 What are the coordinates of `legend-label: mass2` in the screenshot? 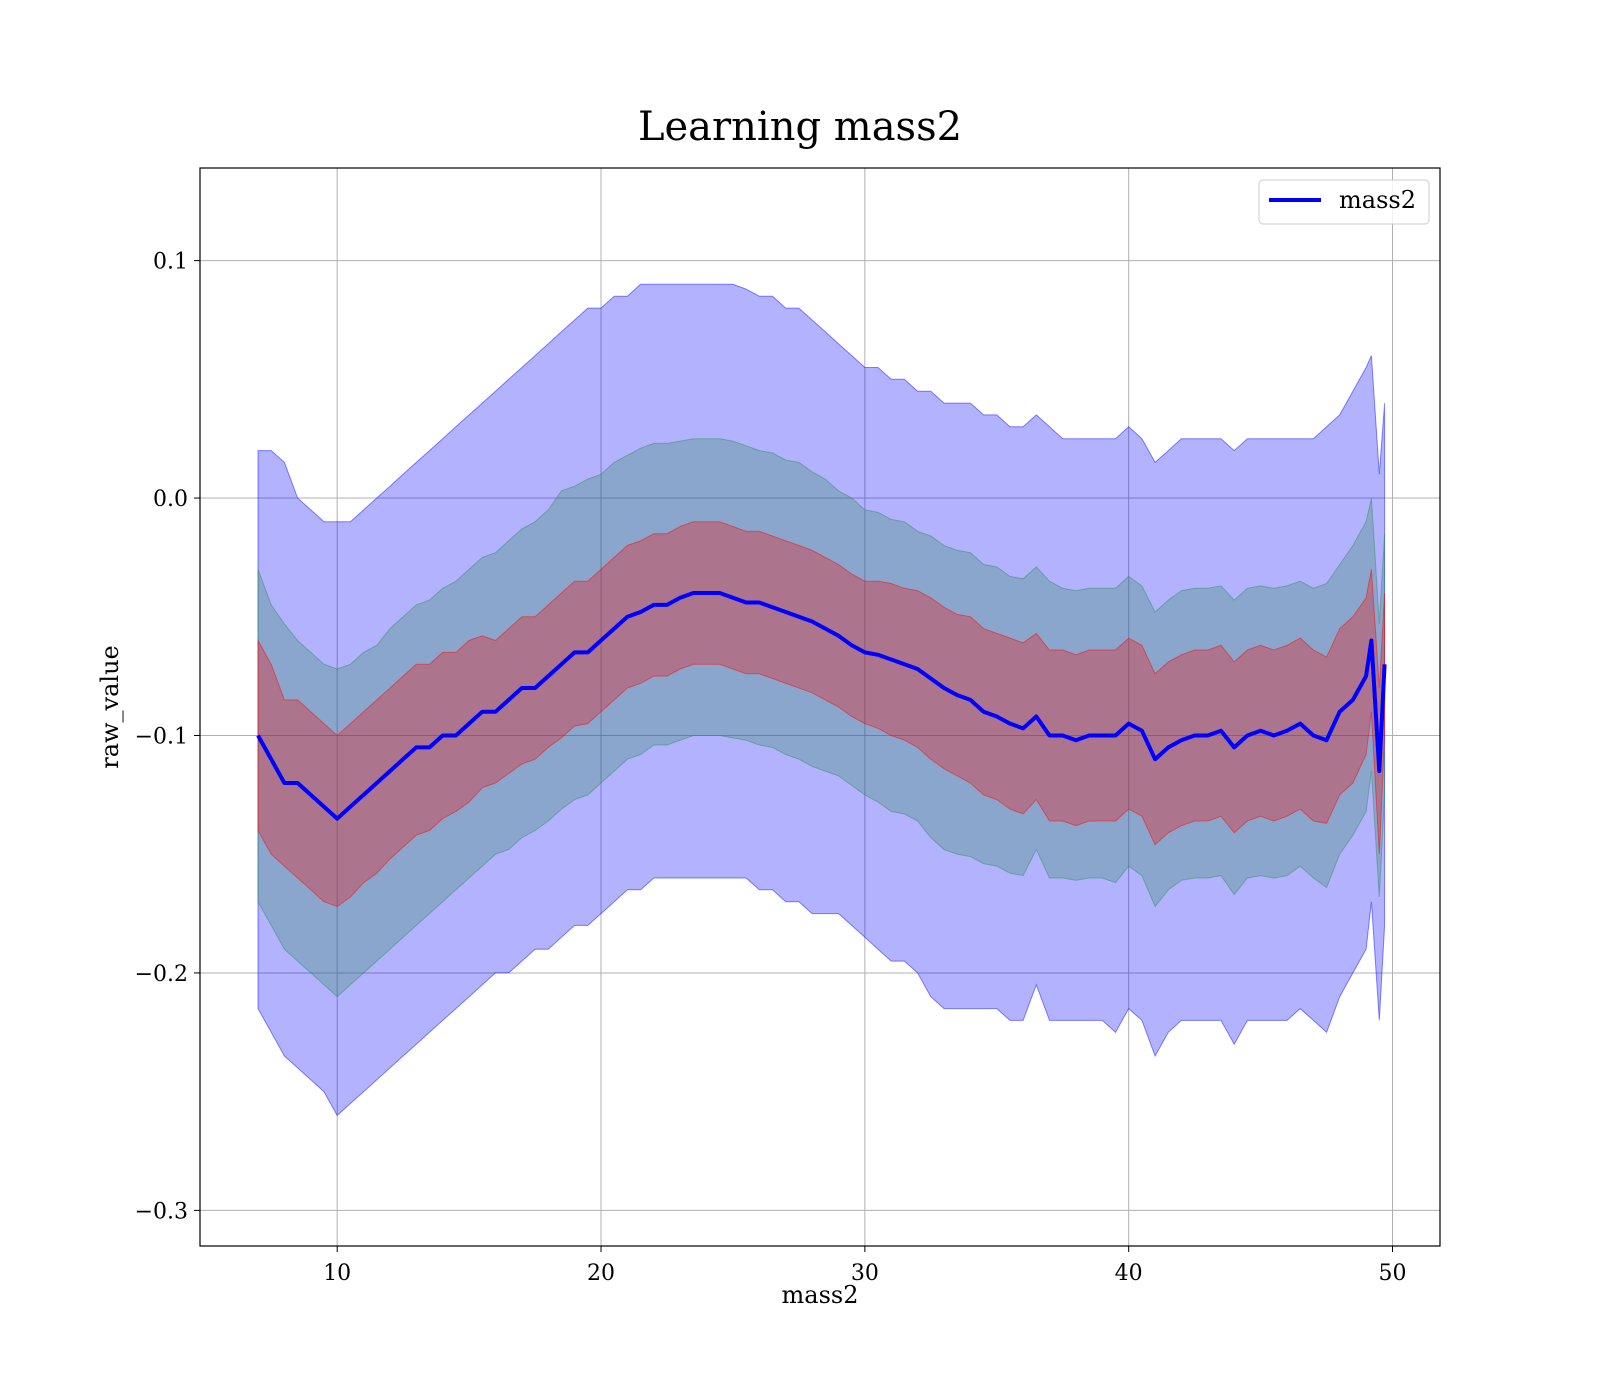 It's located at (1377, 200).